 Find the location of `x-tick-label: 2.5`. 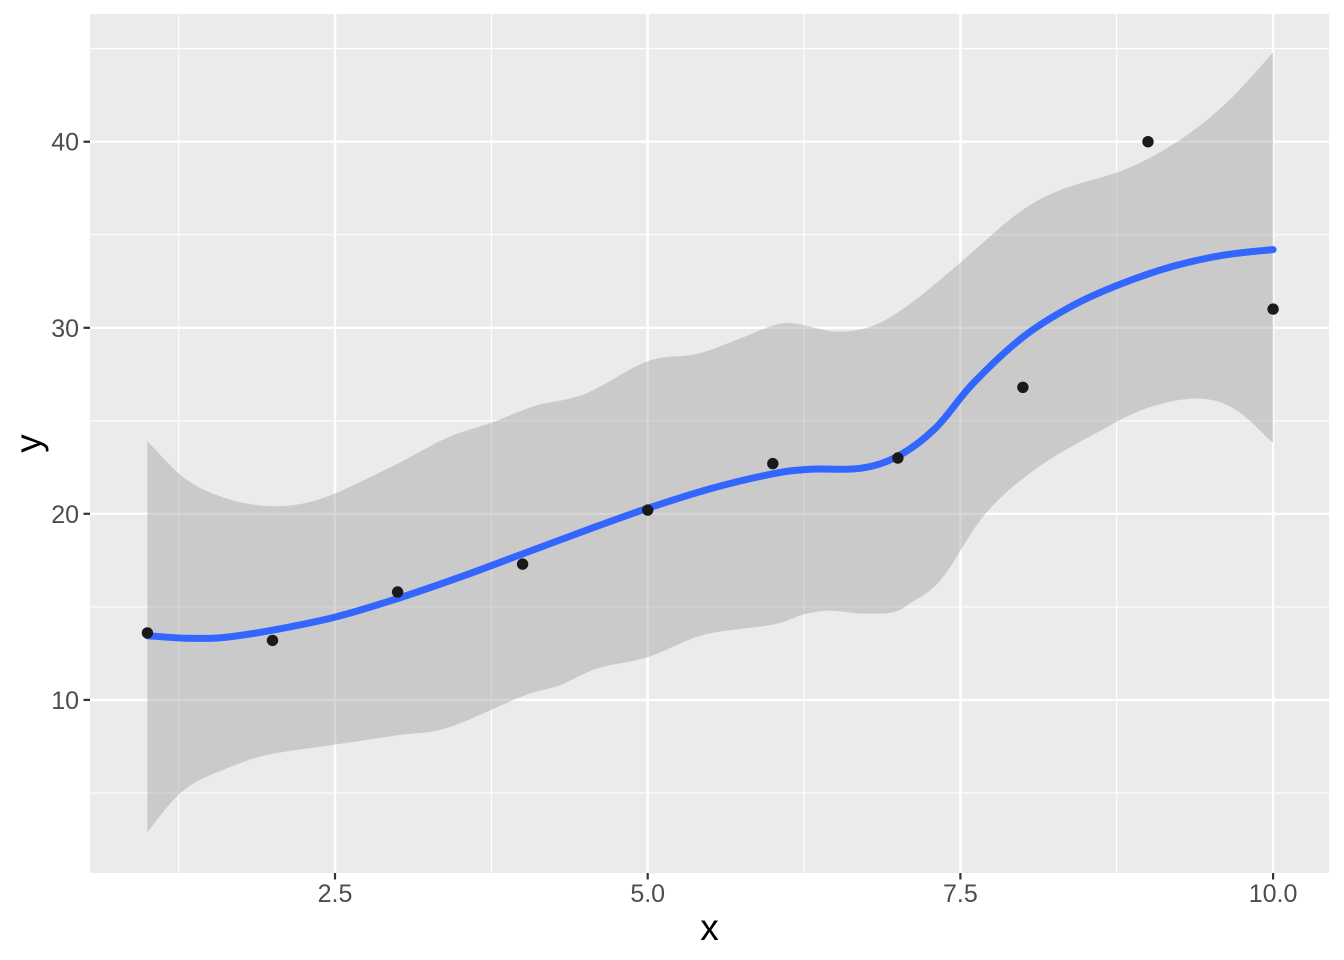

x-tick-label: 2.5 is located at coordinates (335, 894).